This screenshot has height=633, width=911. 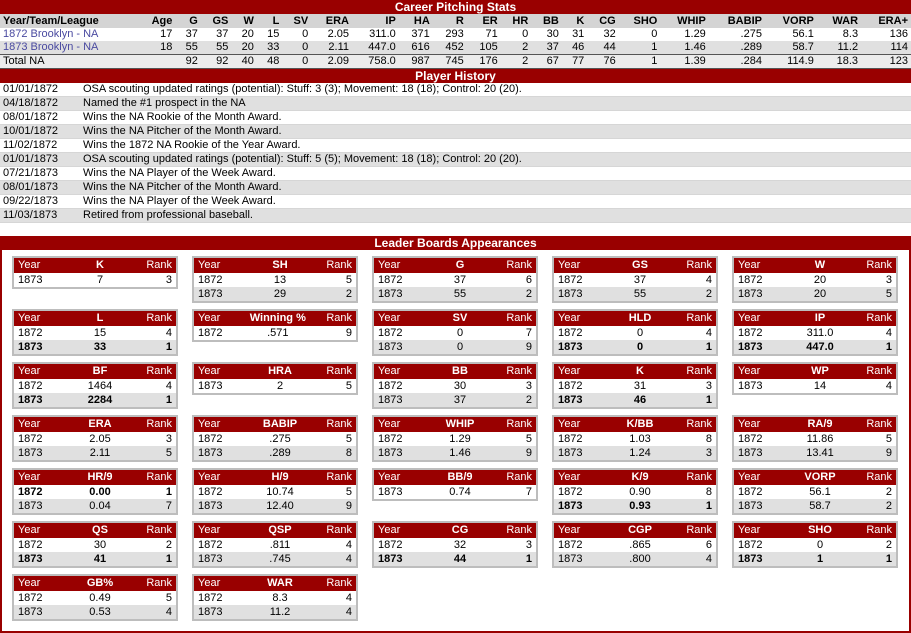 What do you see at coordinates (635, 453) in the screenshot?
I see `leaderboard-row: 1873 1.24 3` at bounding box center [635, 453].